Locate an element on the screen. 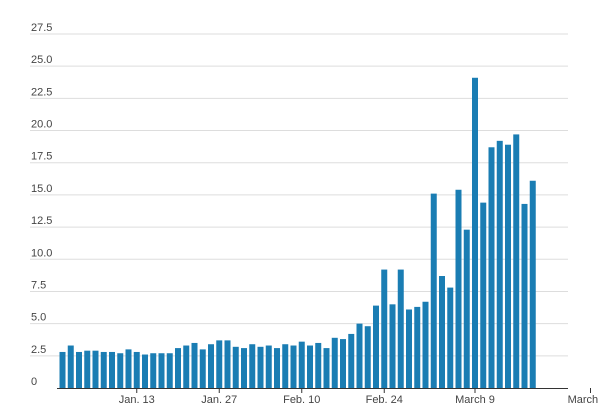  x-tick-label: Feb. 24 is located at coordinates (384, 400).